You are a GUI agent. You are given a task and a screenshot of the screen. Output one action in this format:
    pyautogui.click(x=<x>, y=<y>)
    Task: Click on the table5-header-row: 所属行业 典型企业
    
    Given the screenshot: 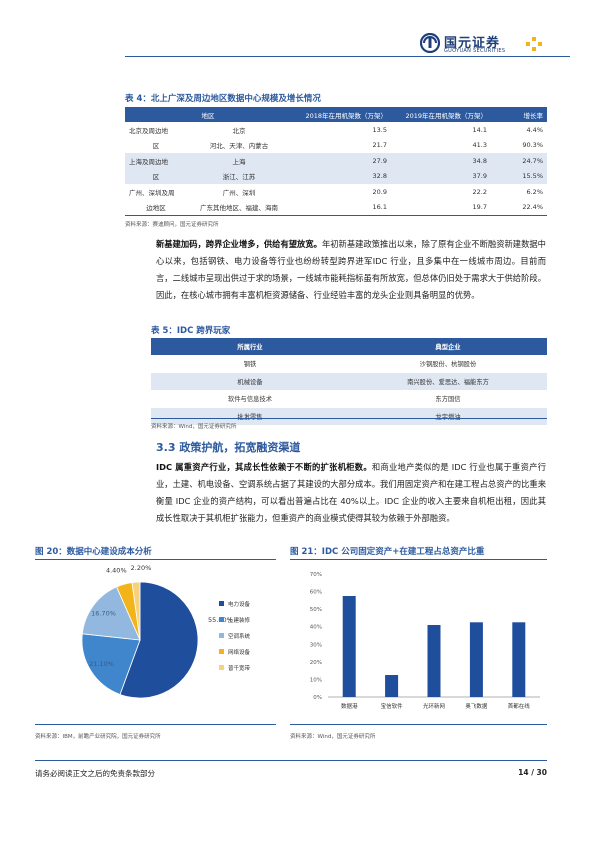 What is the action you would take?
    pyautogui.click(x=349, y=346)
    